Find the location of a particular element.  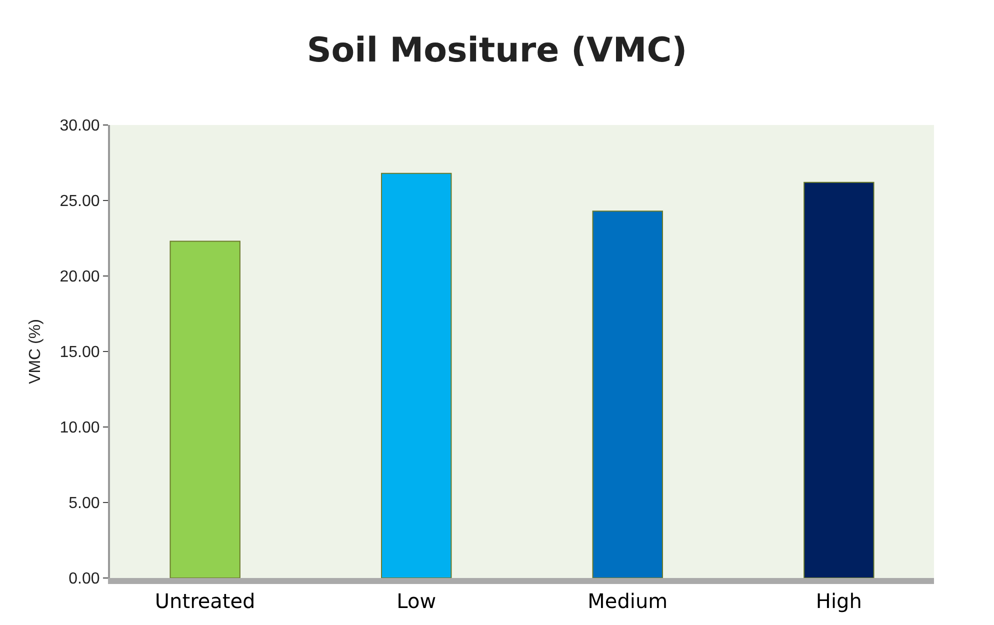

y-tick-label: 0.00 is located at coordinates (84, 579).